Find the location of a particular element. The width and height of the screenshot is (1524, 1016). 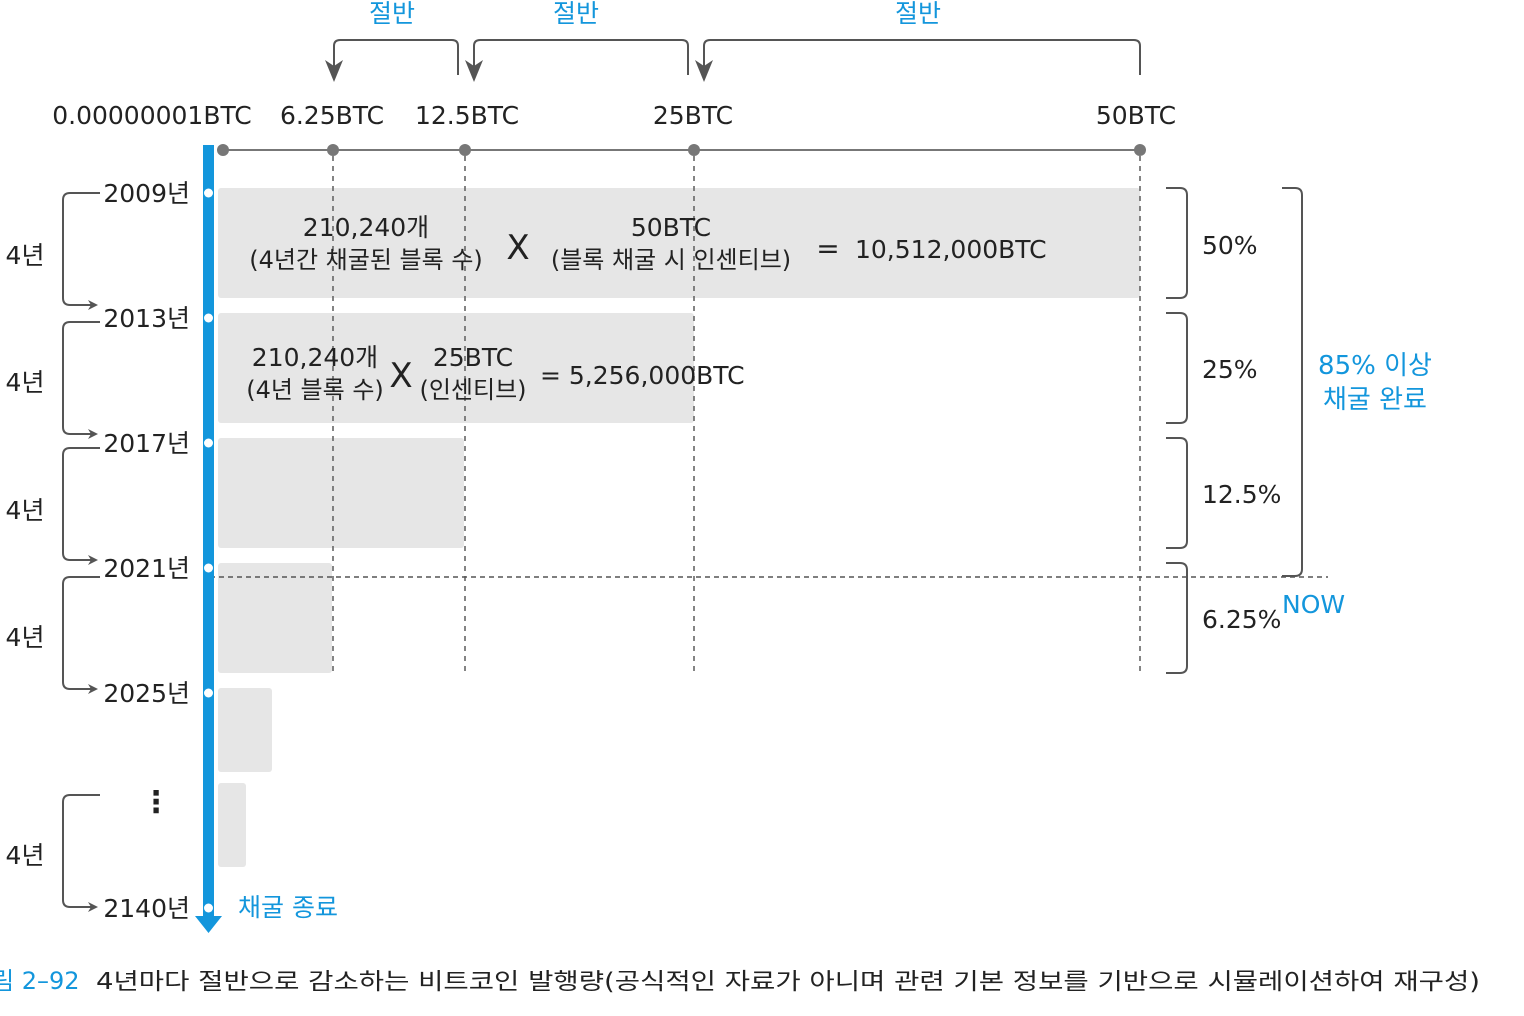

bar-2025 is located at coordinates (245, 730).